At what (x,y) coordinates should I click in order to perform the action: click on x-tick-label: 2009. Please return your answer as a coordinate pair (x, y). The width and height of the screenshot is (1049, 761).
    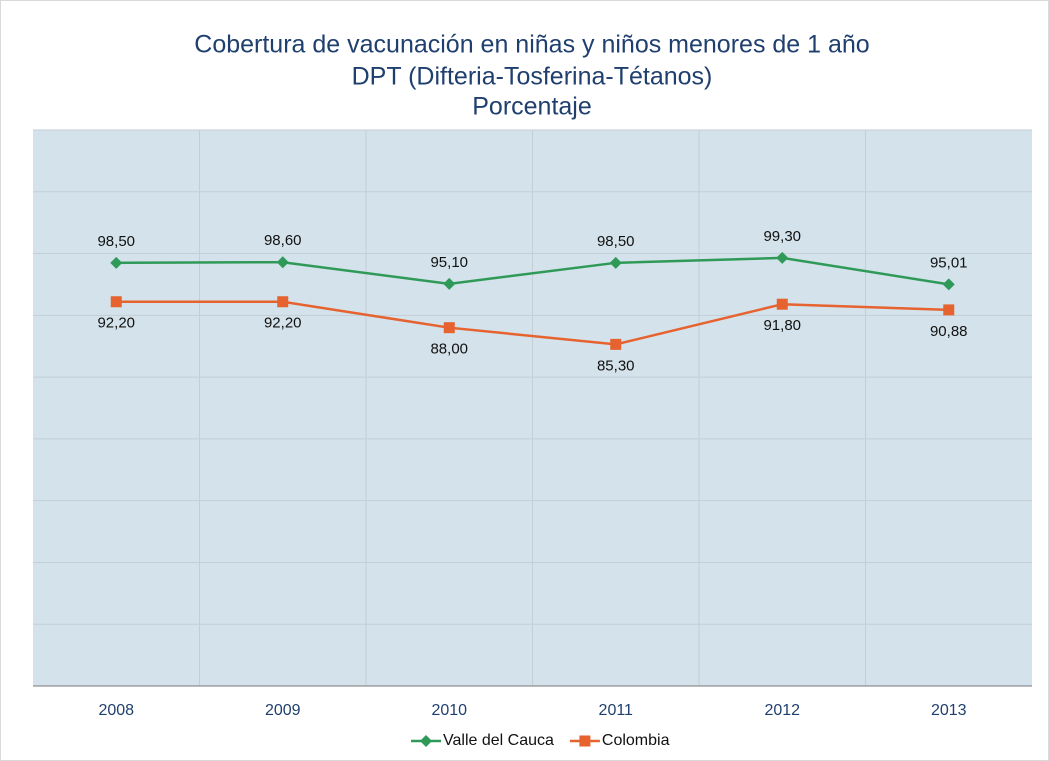
    Looking at the image, I should click on (283, 710).